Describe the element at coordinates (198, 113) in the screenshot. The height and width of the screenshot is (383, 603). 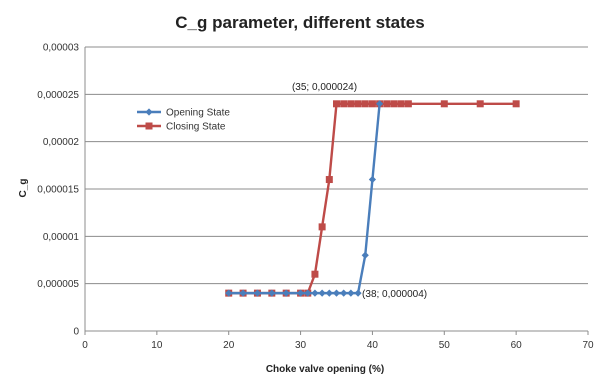
I see `legend-label: Opening State` at that location.